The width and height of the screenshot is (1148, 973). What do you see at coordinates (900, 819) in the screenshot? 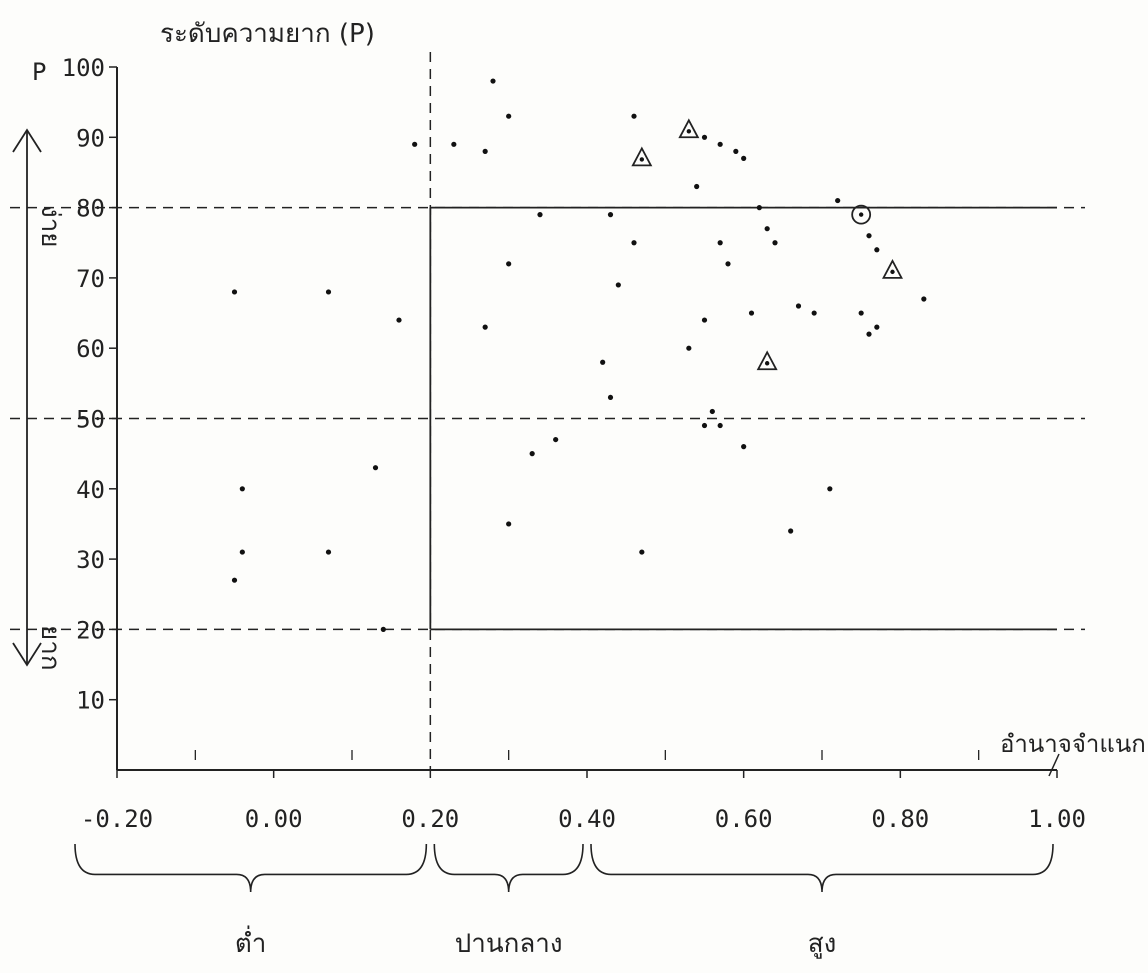
I see `x-tick-label-0.8: 0.80` at bounding box center [900, 819].